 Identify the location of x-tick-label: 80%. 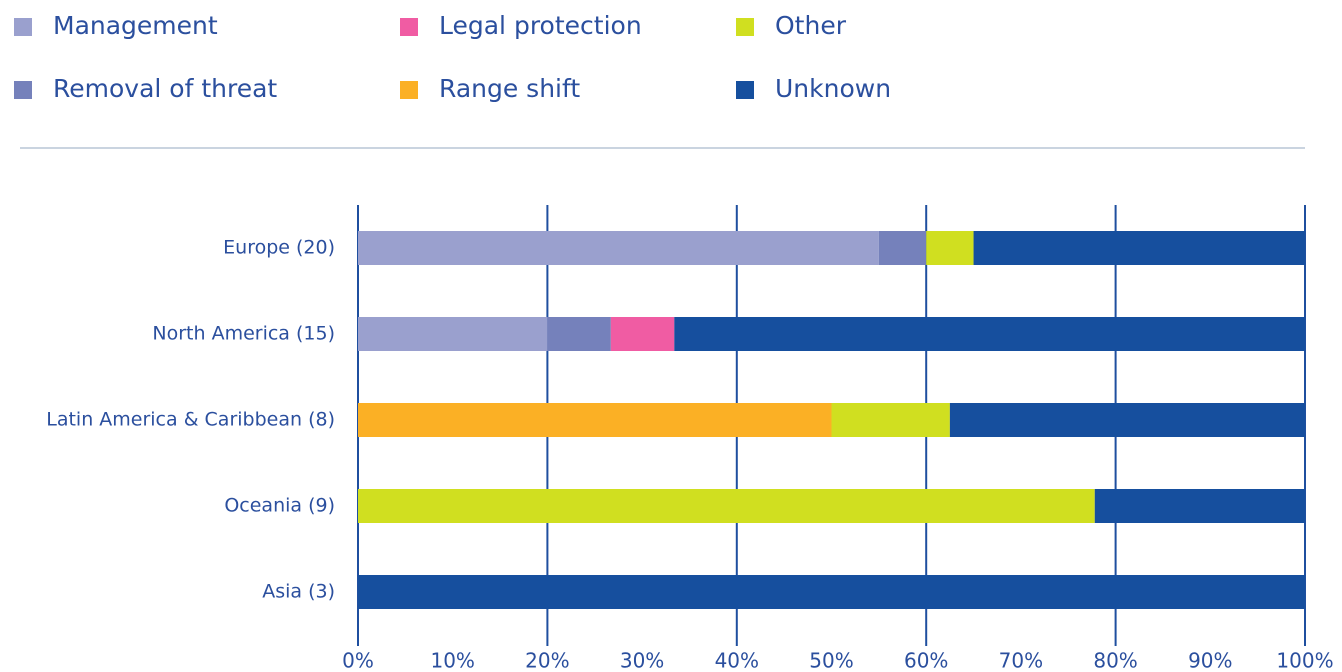
(1115, 660).